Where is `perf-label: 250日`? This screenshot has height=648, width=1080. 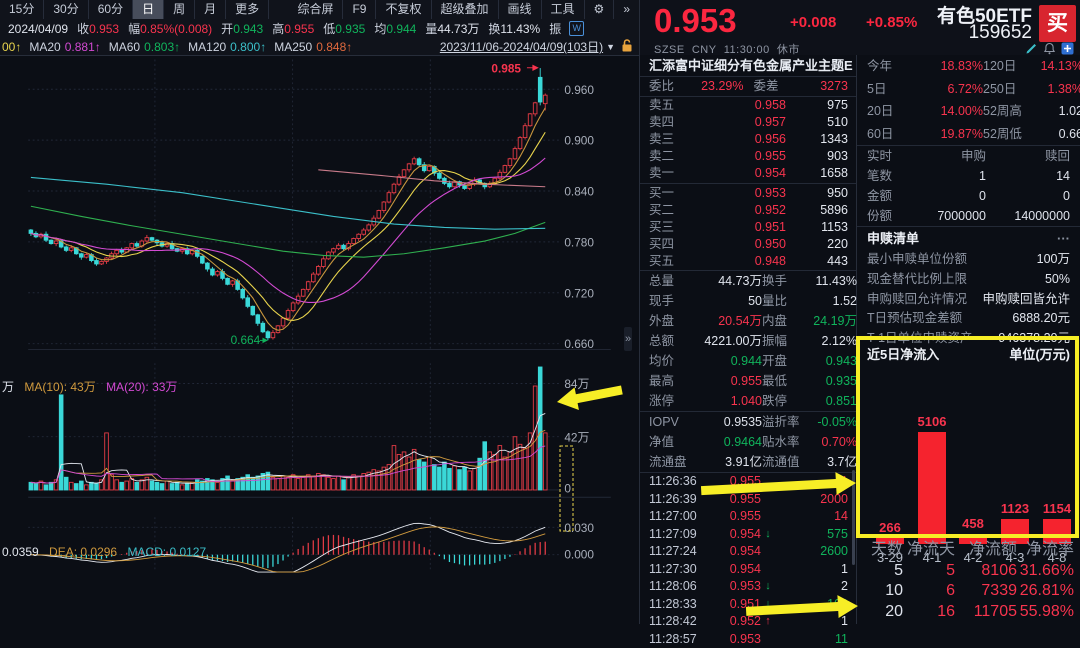 perf-label: 250日 is located at coordinates (999, 89).